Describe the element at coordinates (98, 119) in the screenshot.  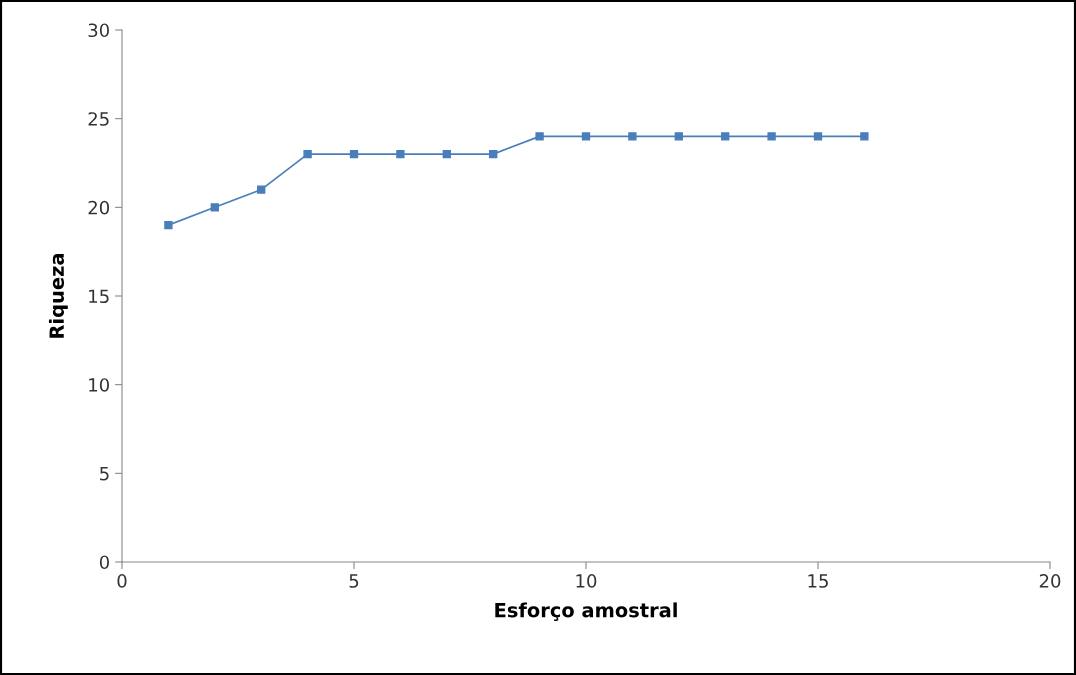
I see `y-tick-label: 25` at that location.